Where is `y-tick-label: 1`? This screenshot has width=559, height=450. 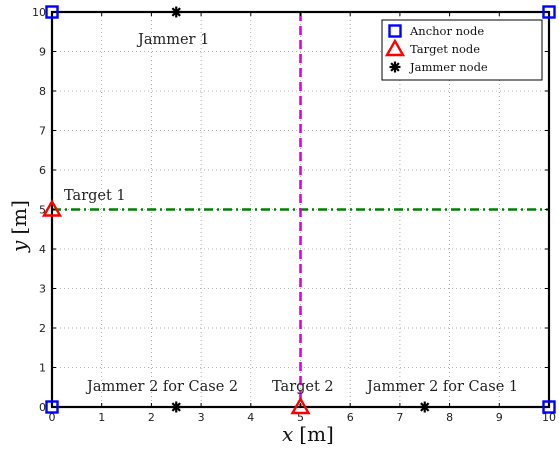
y-tick-label: 1 is located at coordinates (42, 368).